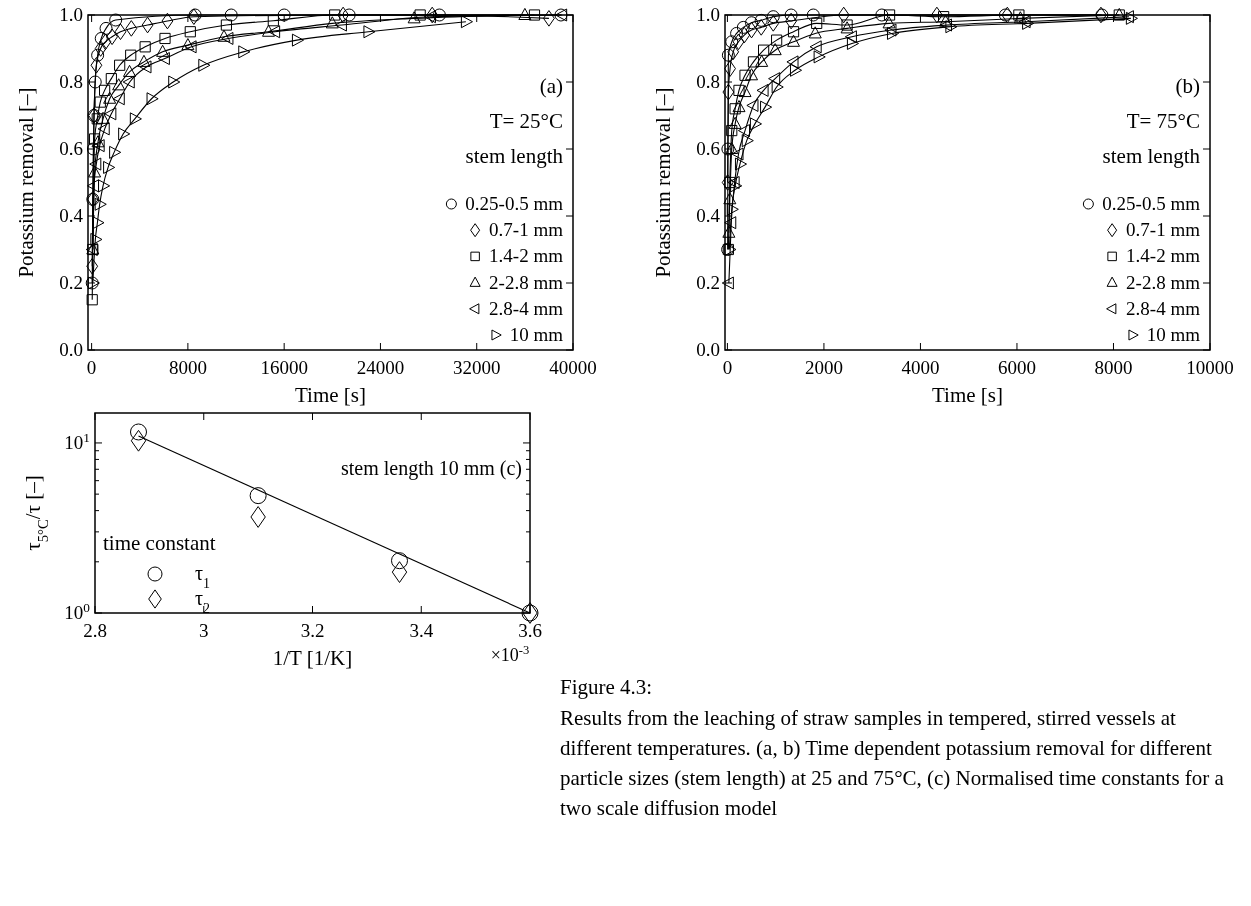  I want to click on annotation: stem length 10 mm (c), so click(431, 468).